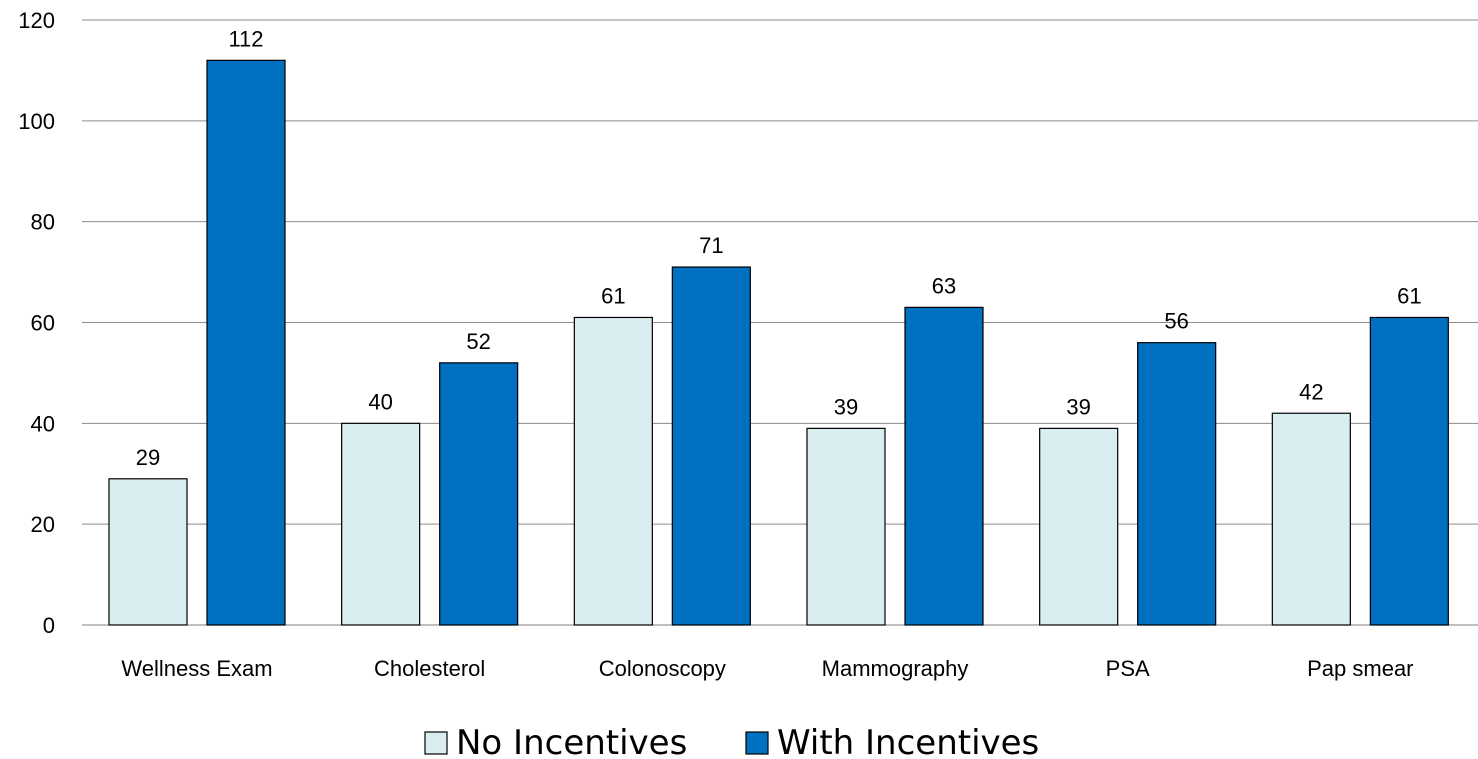 This screenshot has width=1478, height=759. I want to click on data-label: 112, so click(245, 38).